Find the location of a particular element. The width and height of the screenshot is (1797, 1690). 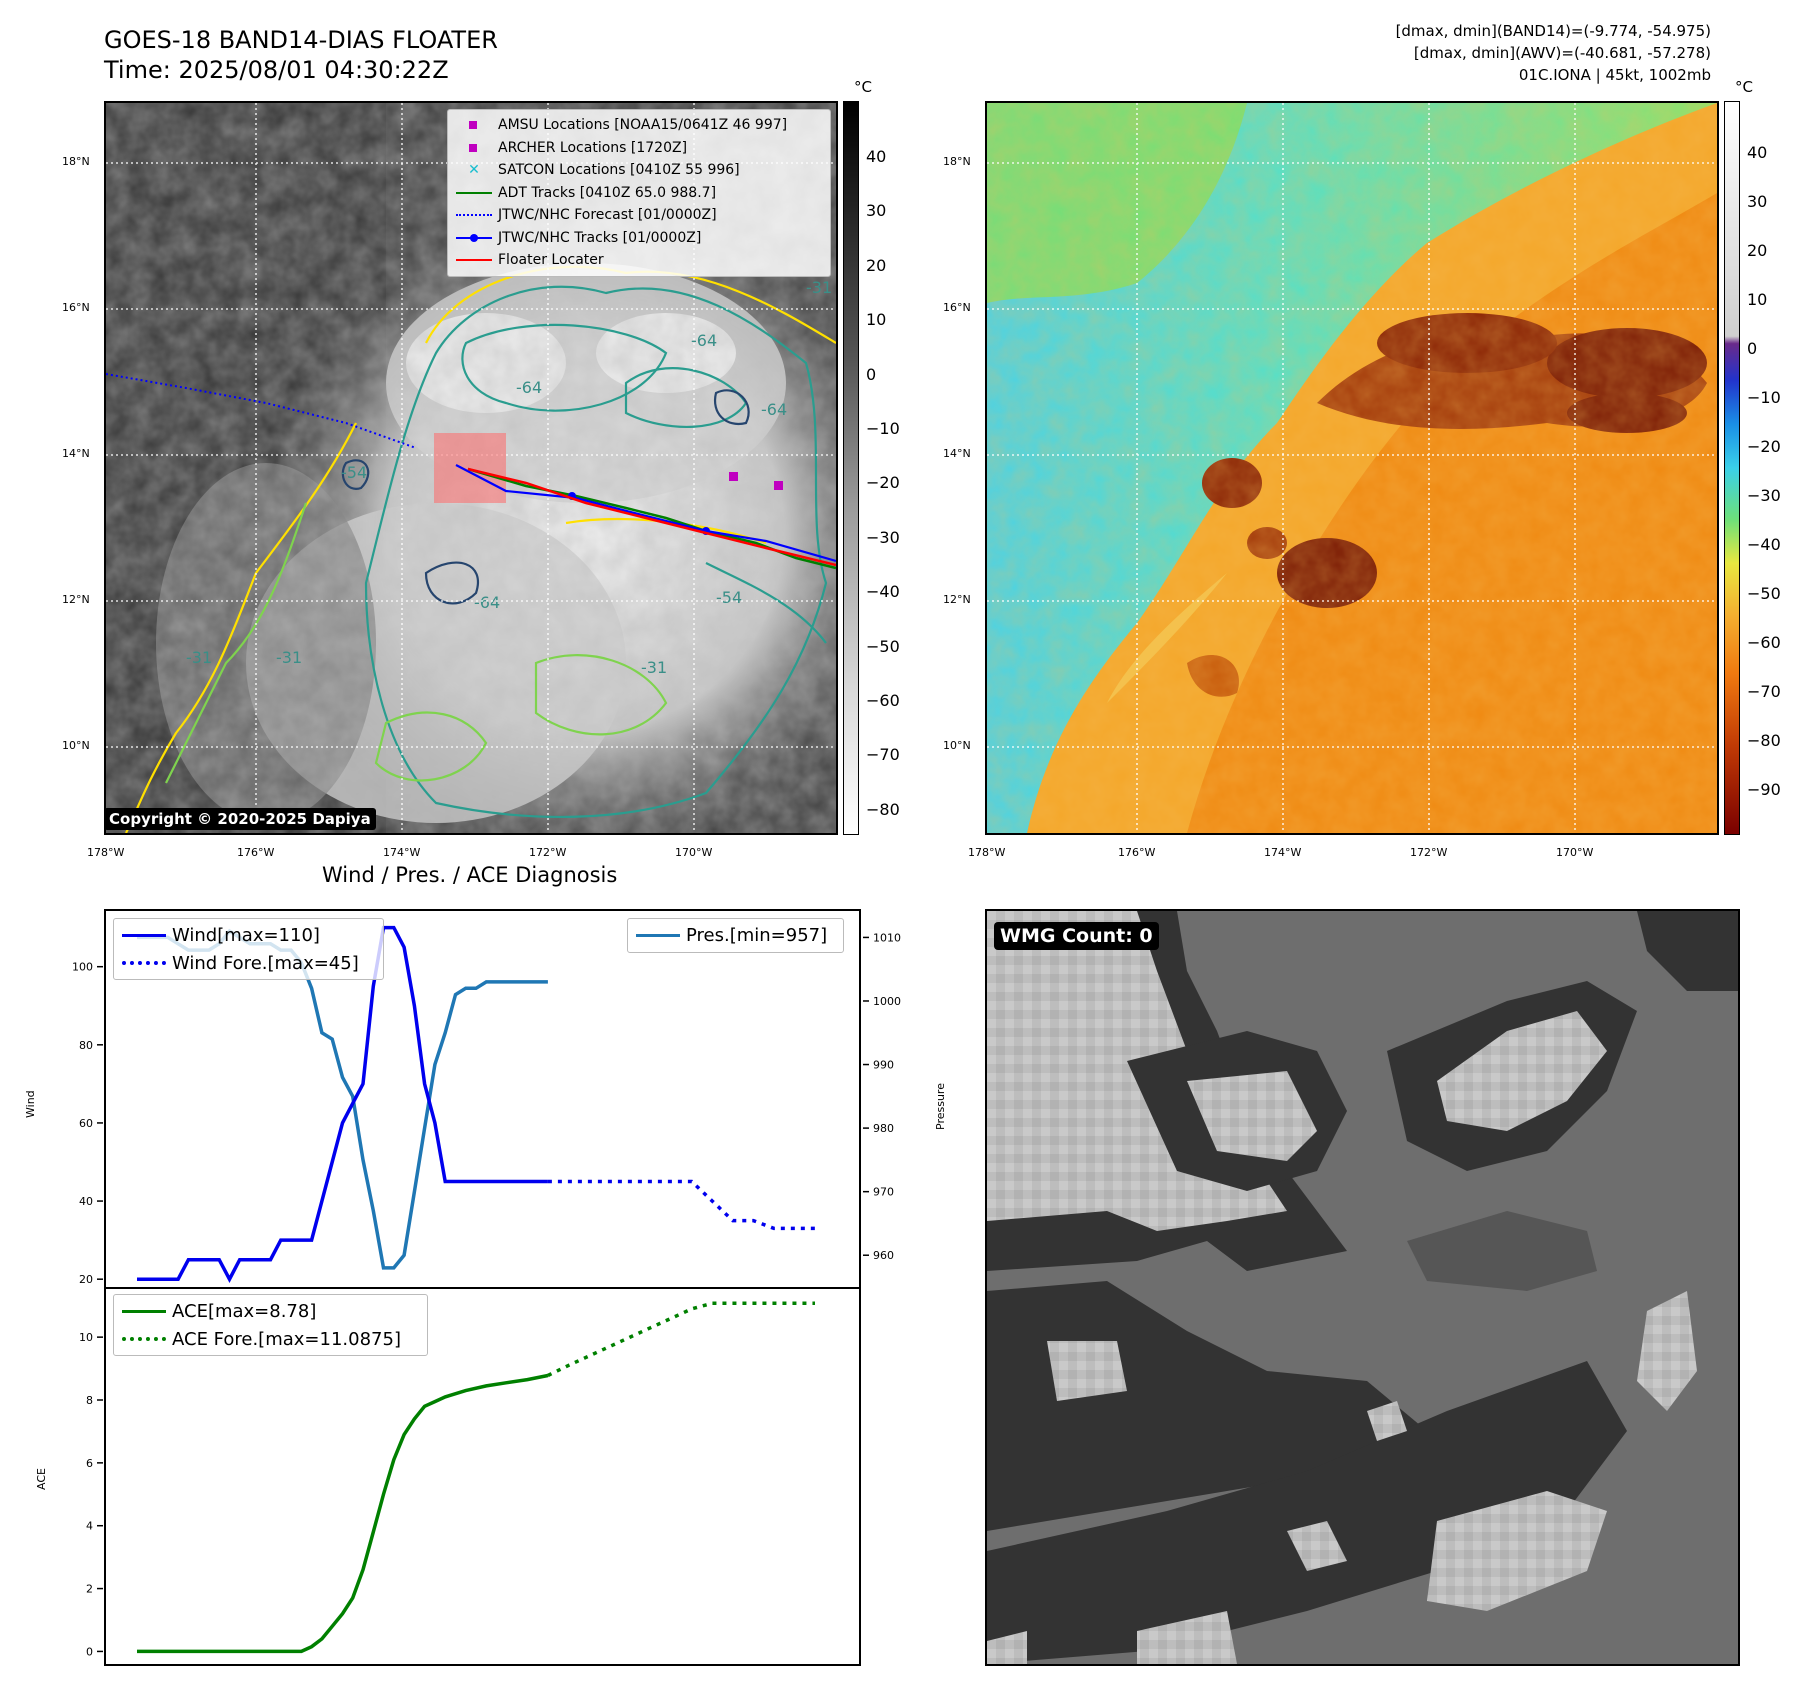

pressure-axis-tick-label: 1010 is located at coordinates (887, 937).